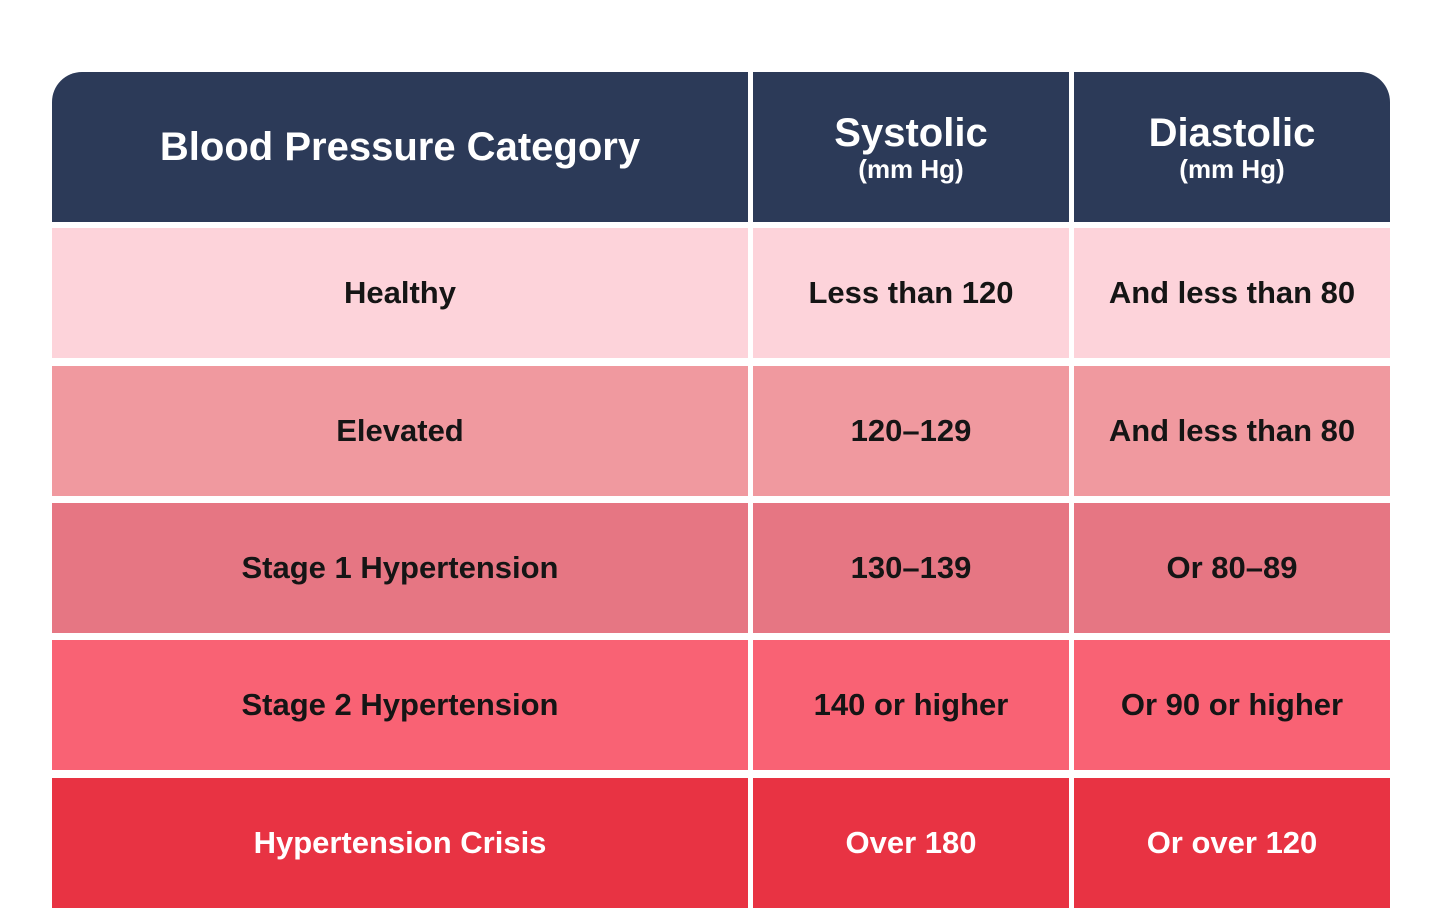  Describe the element at coordinates (911, 705) in the screenshot. I see `table-cell: 140 or higher` at that location.